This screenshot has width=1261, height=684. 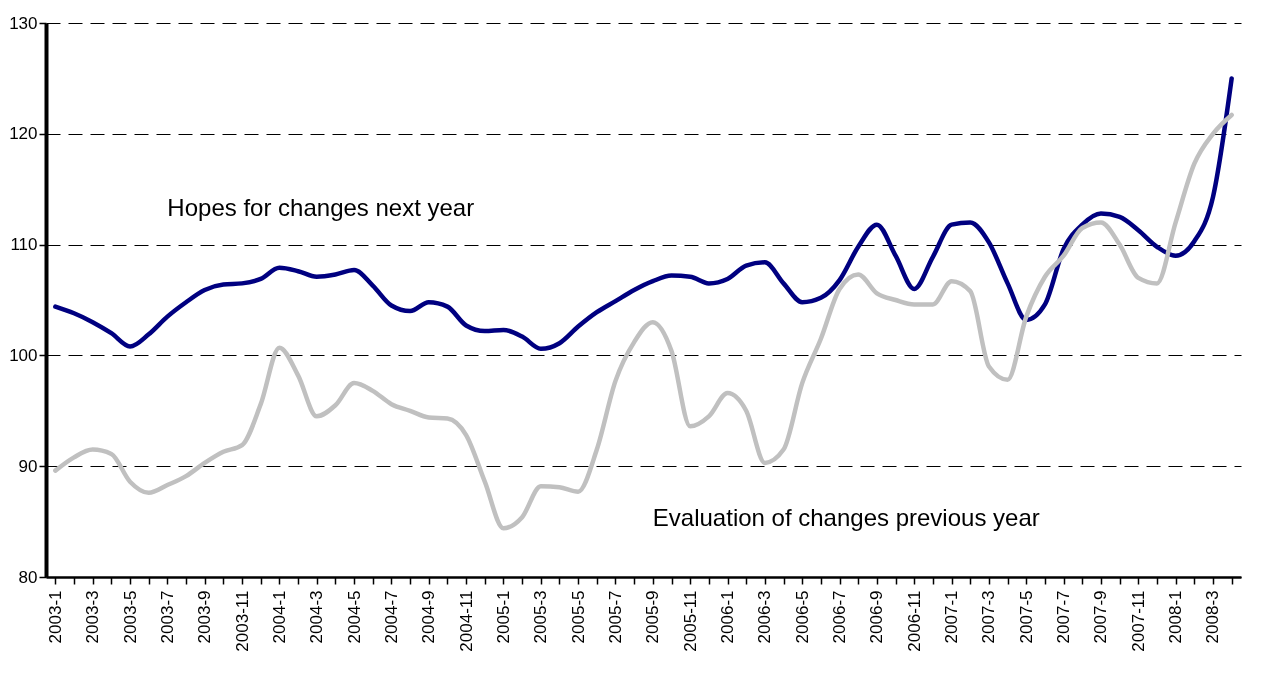 What do you see at coordinates (1064, 617) in the screenshot?
I see `x-tick-label: 2007-7` at bounding box center [1064, 617].